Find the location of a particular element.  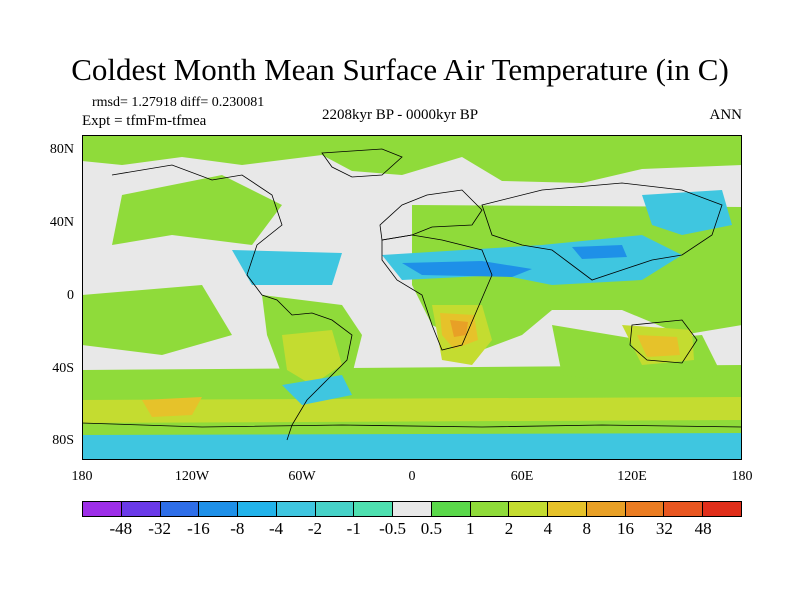

lat-label-40s: 40S is located at coordinates (63, 368).